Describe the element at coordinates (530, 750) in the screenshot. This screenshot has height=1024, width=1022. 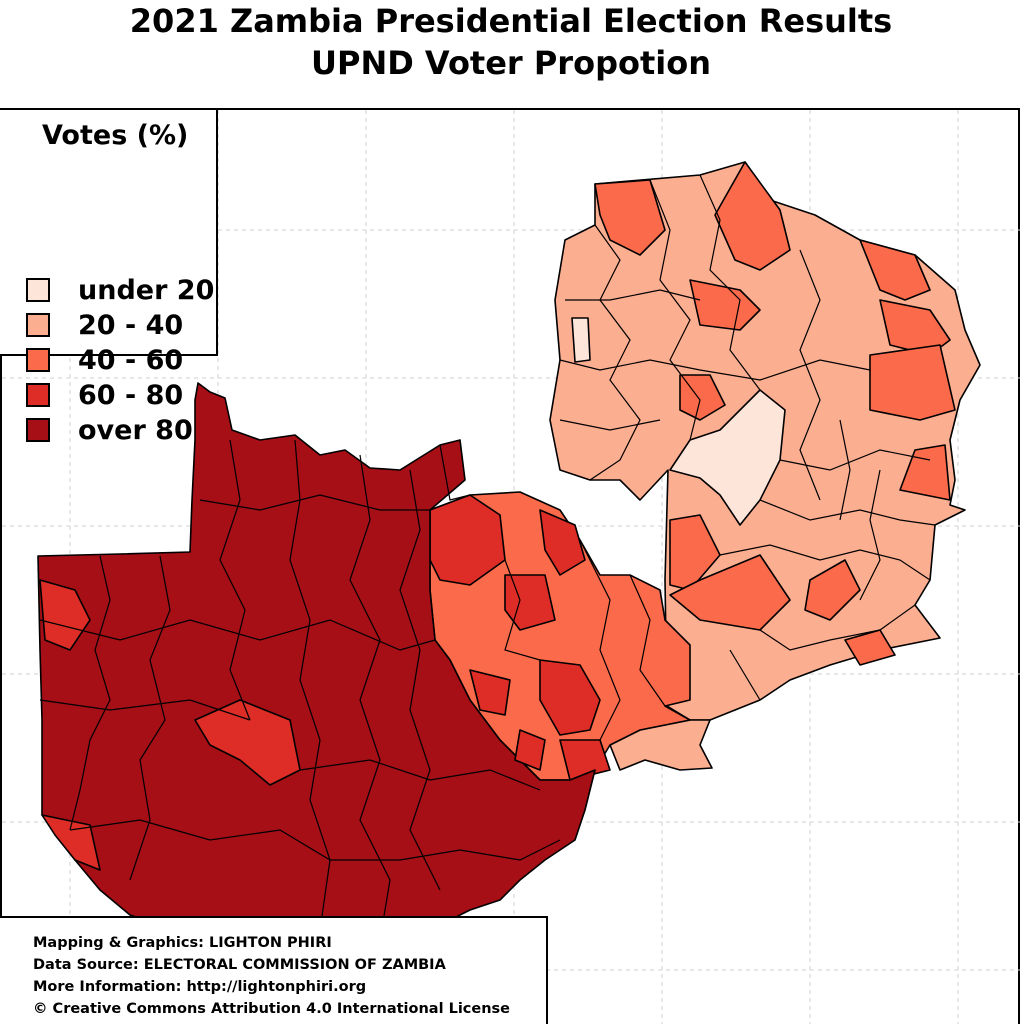
I see `region-west-6080-d` at that location.